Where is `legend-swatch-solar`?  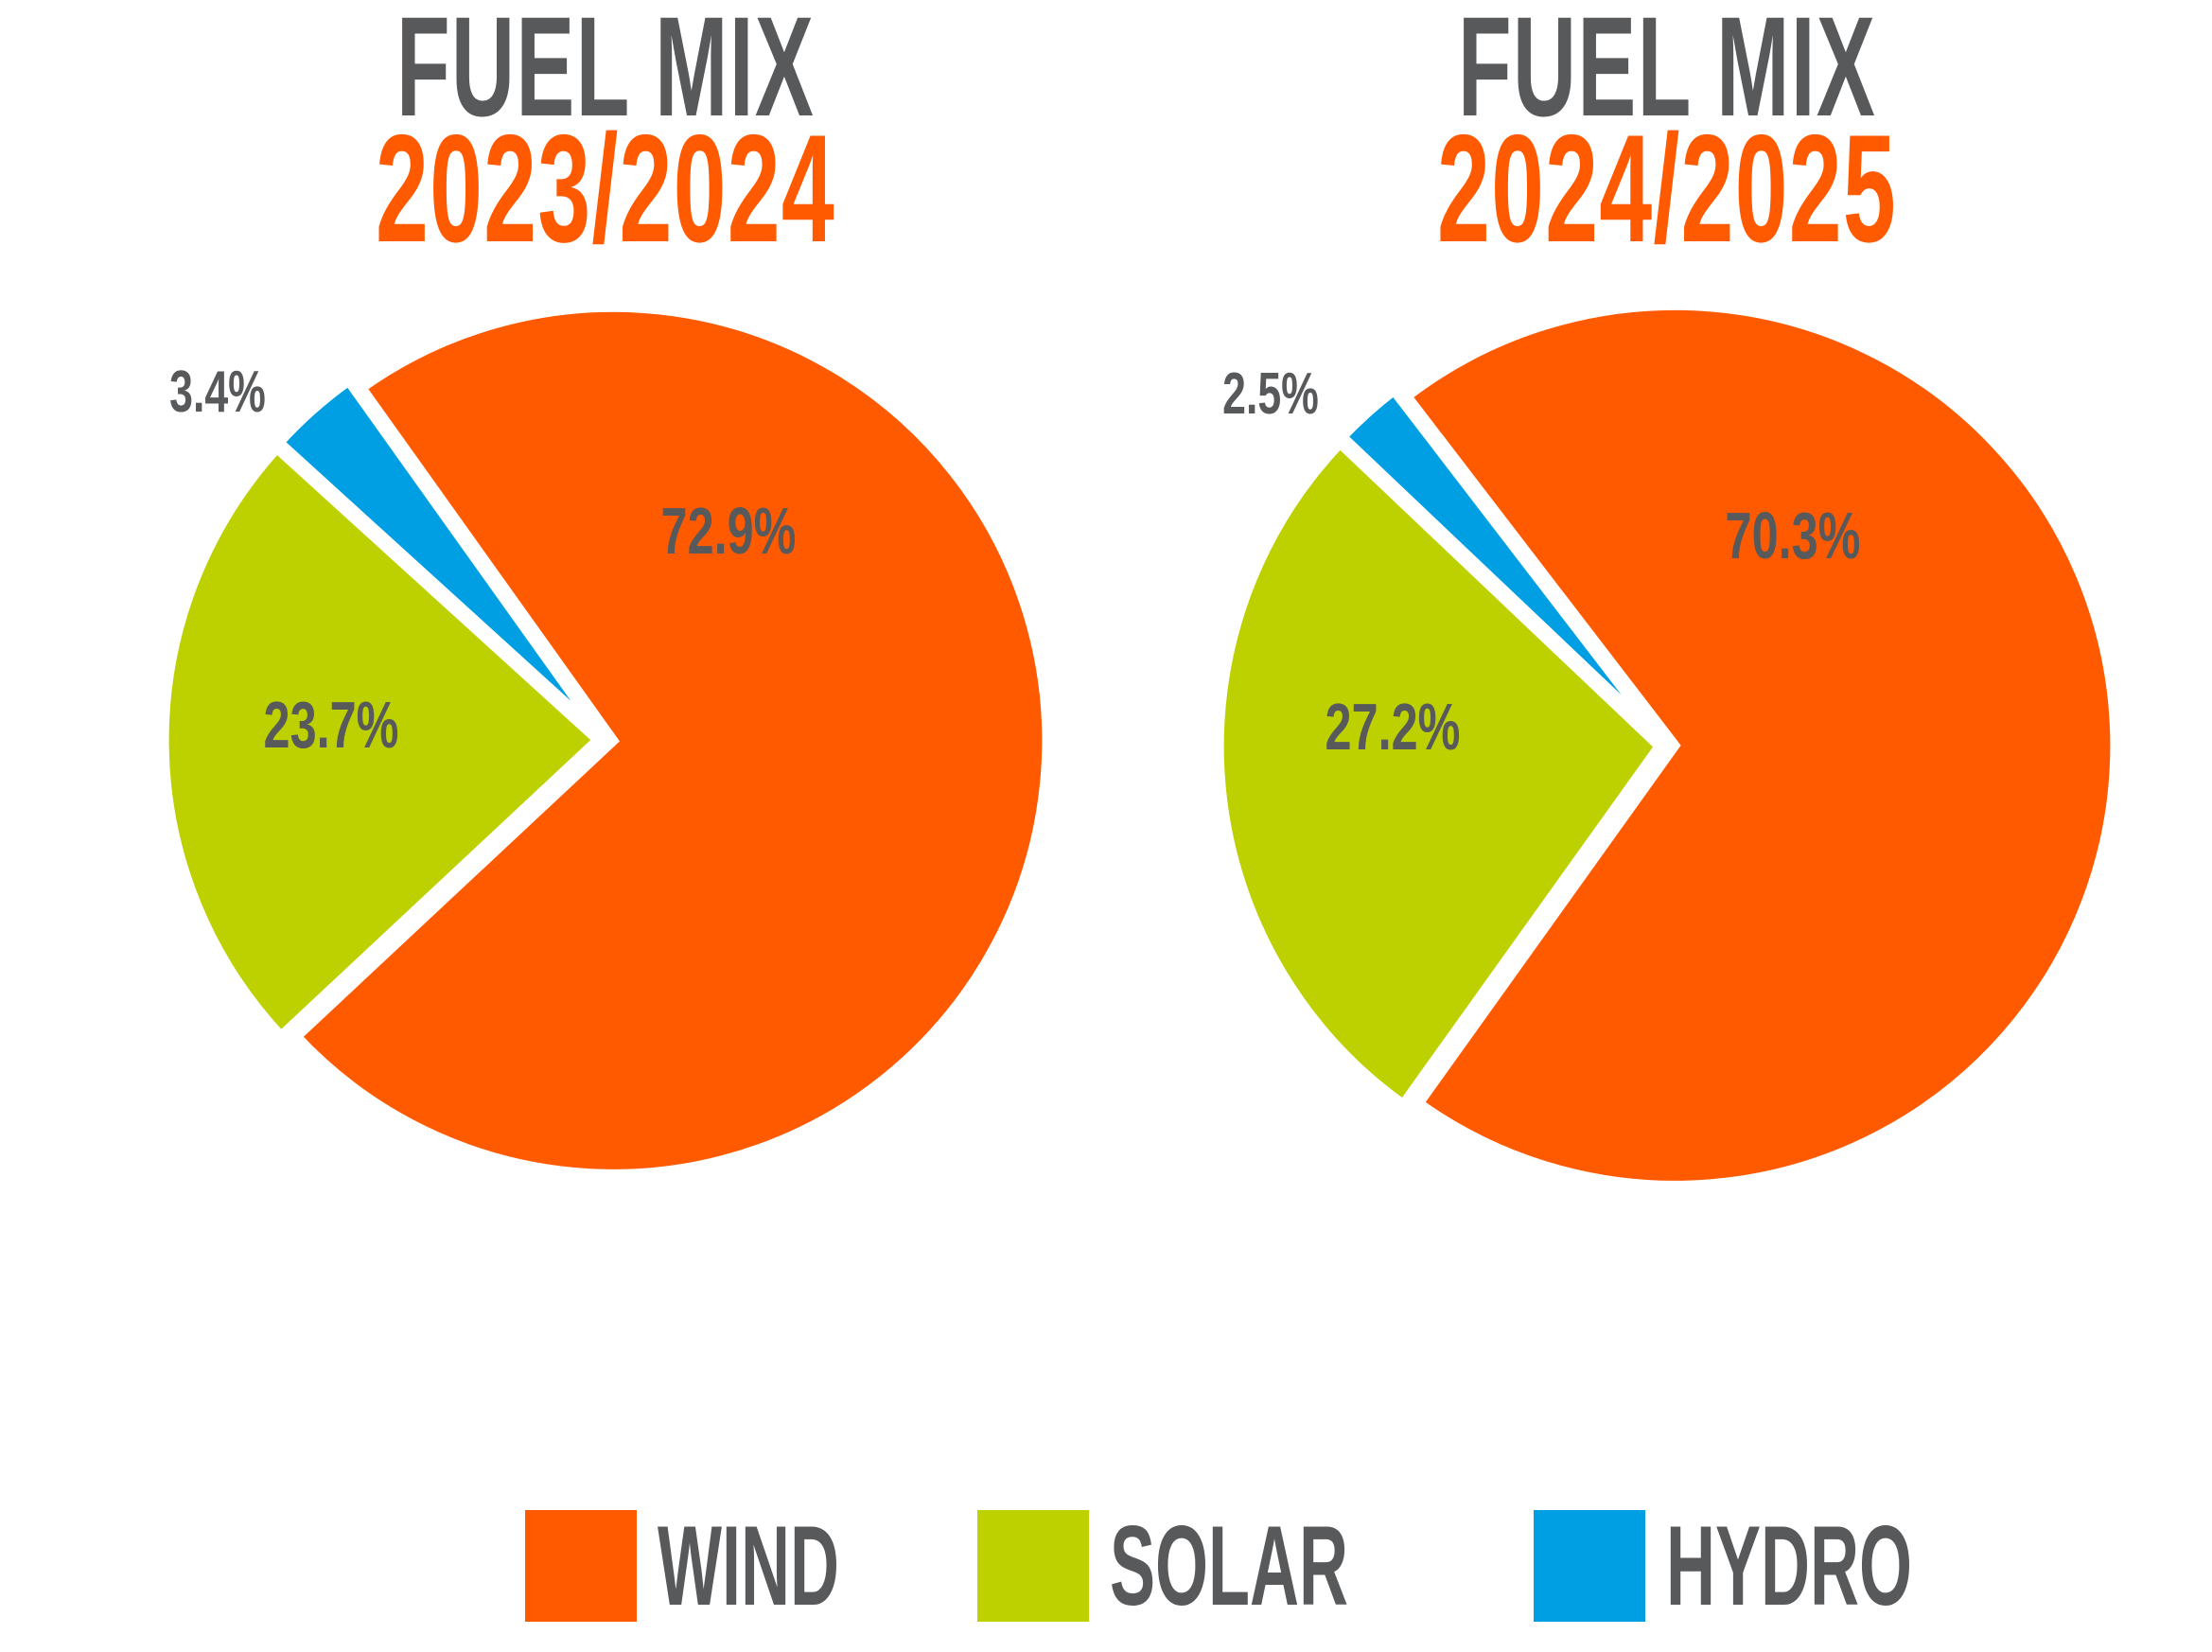
legend-swatch-solar is located at coordinates (1033, 1566).